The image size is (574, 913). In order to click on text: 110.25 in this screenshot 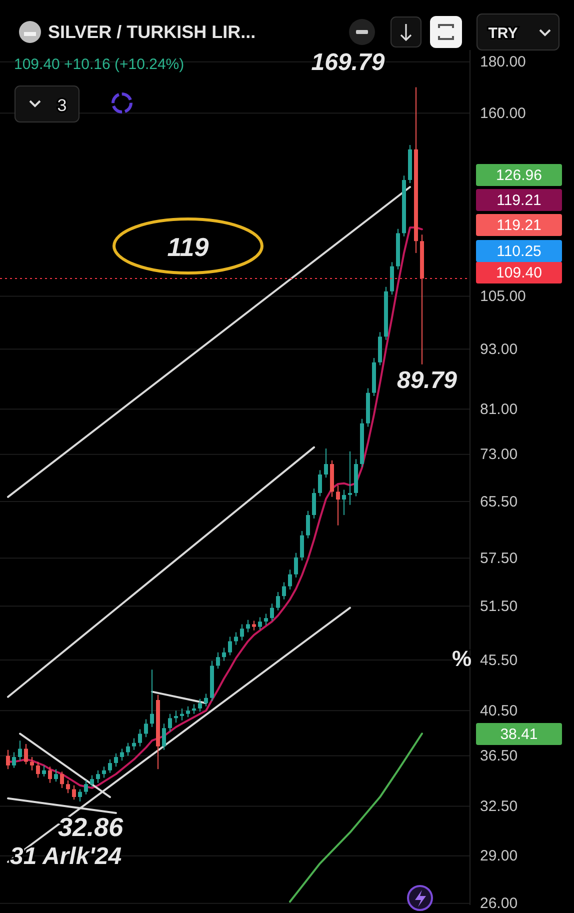, I will do `click(519, 251)`.